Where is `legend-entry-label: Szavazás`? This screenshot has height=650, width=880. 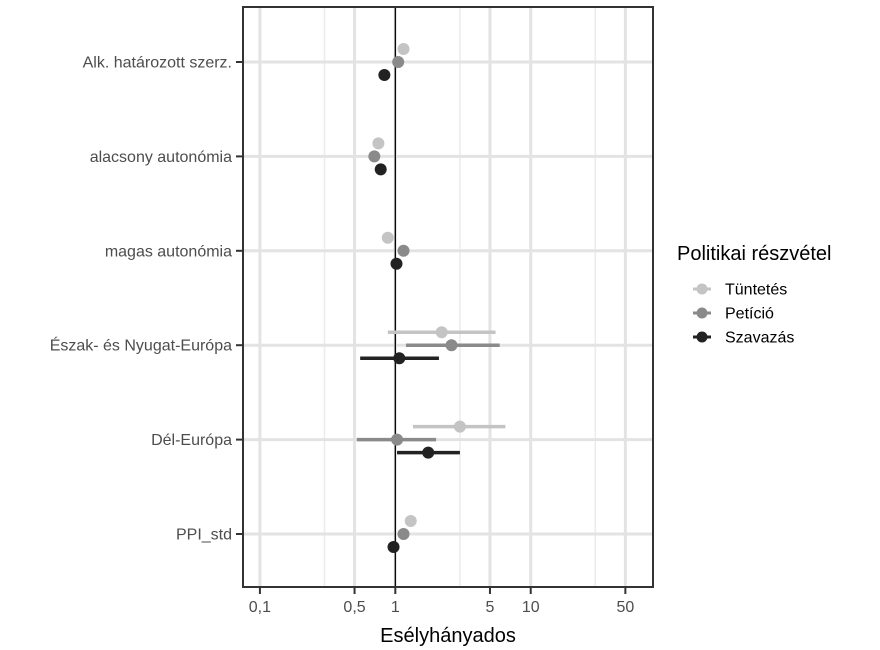 legend-entry-label: Szavazás is located at coordinates (759, 338).